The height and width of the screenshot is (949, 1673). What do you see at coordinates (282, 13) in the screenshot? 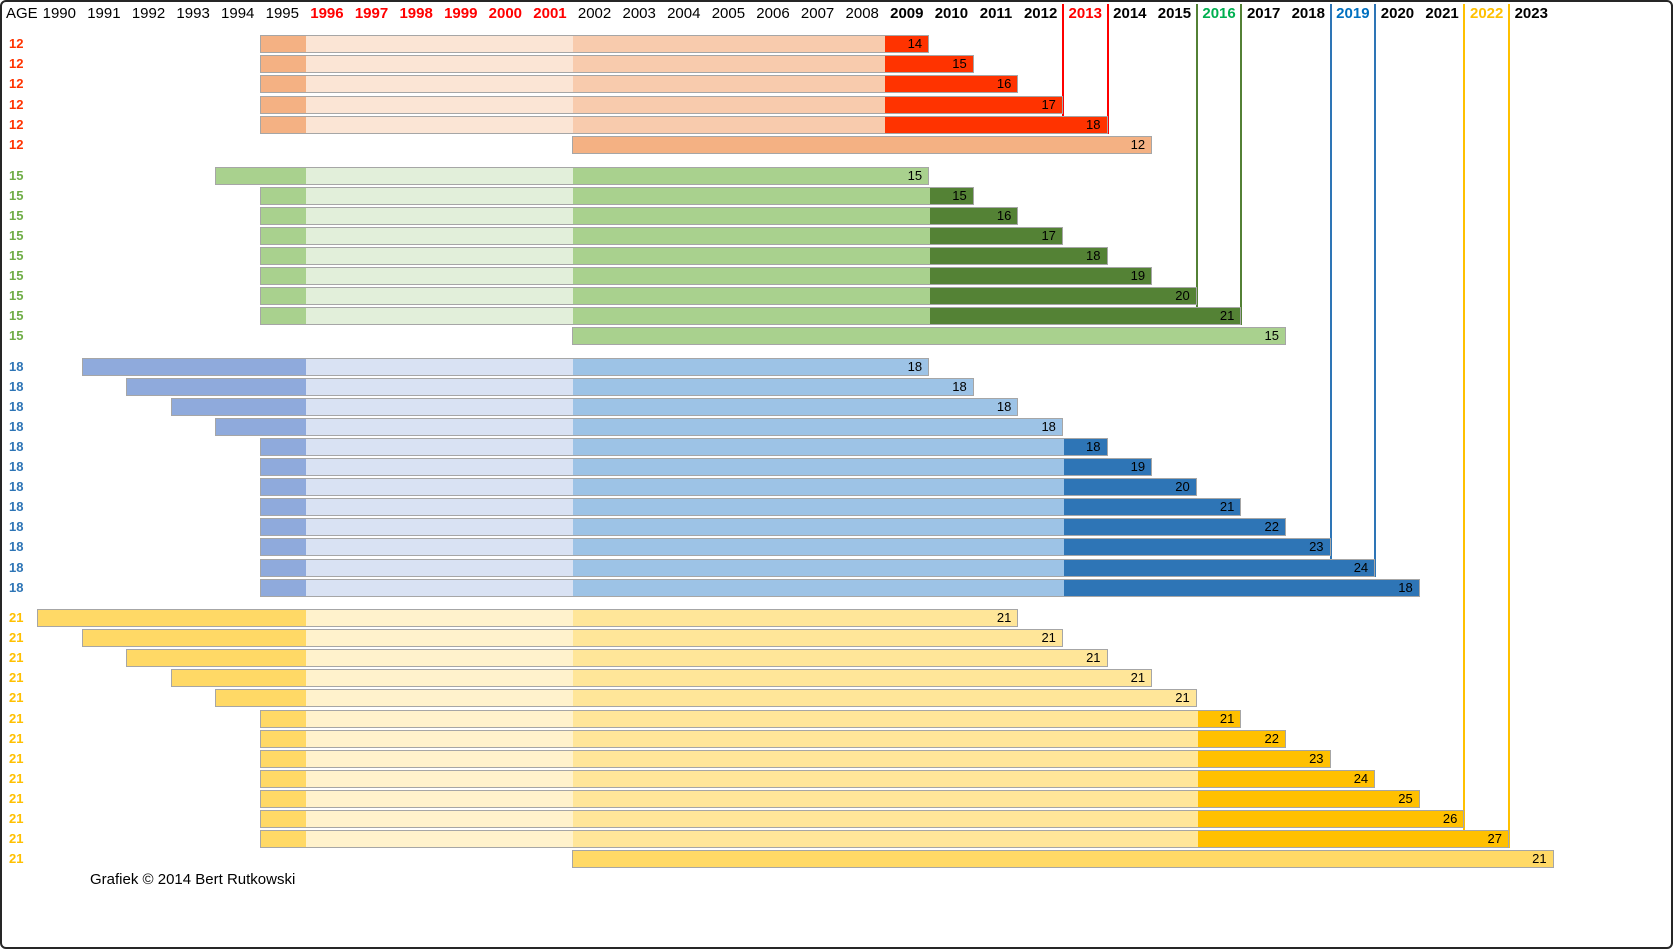
I see `year-label-1995: 1995` at bounding box center [282, 13].